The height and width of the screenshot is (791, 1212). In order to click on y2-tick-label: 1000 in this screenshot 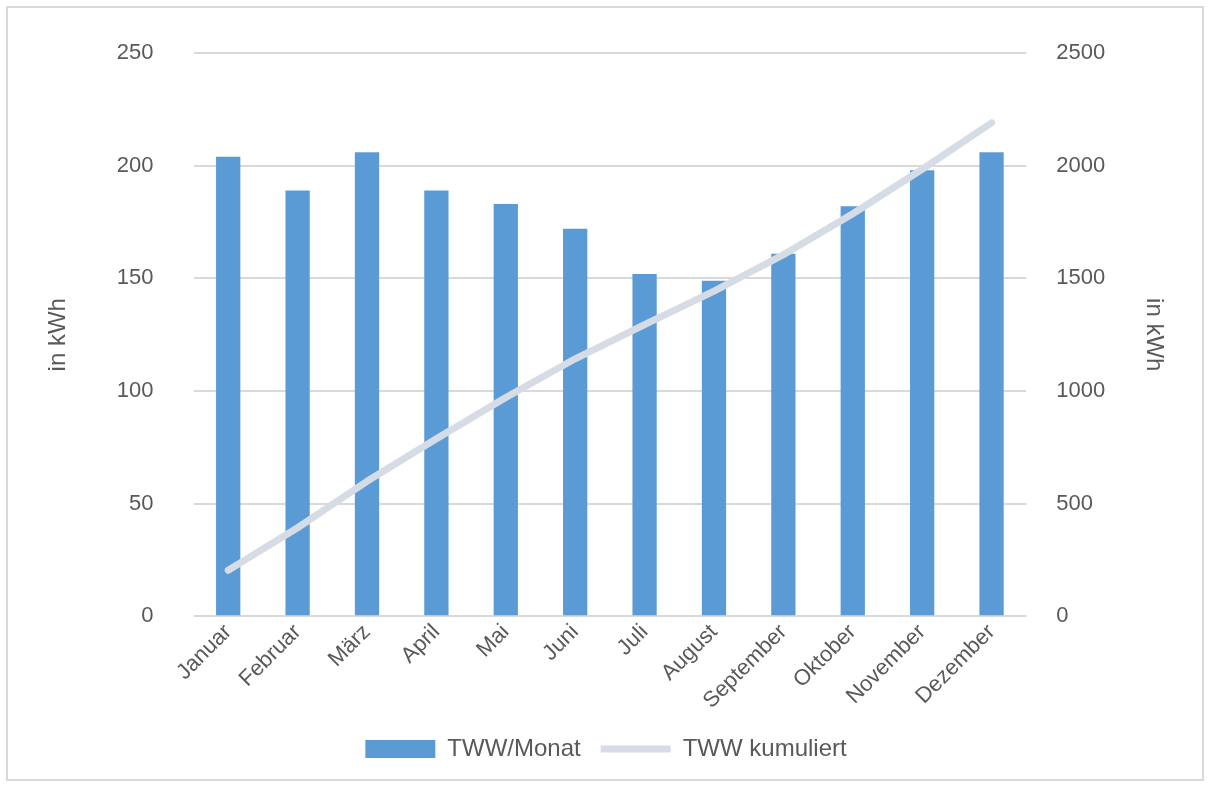, I will do `click(1081, 390)`.